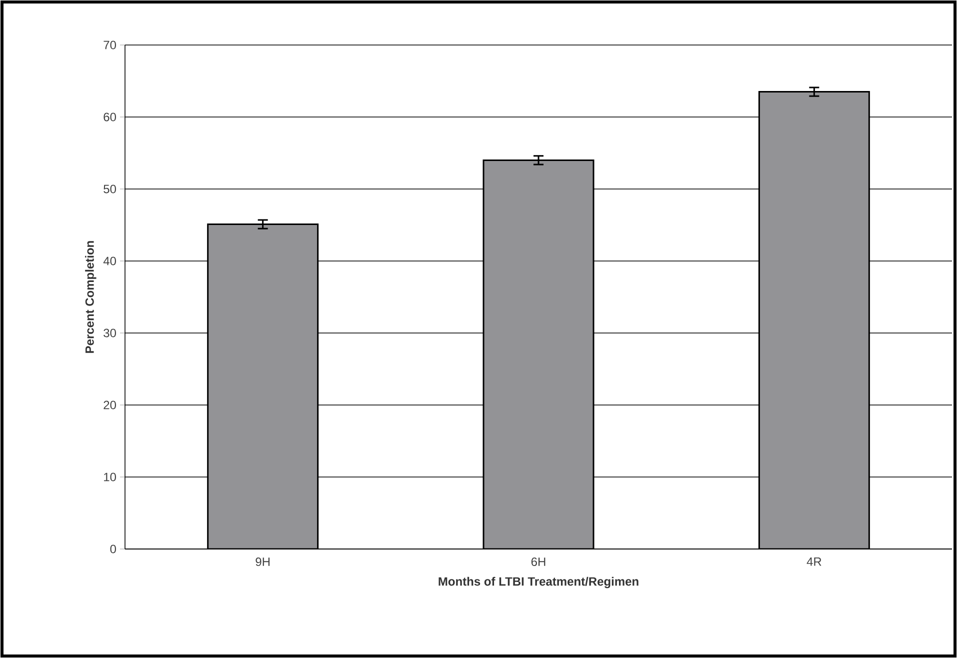 The height and width of the screenshot is (658, 957). Describe the element at coordinates (538, 582) in the screenshot. I see `x-axis-title: Months of LTBI Treatment/Regimen` at that location.